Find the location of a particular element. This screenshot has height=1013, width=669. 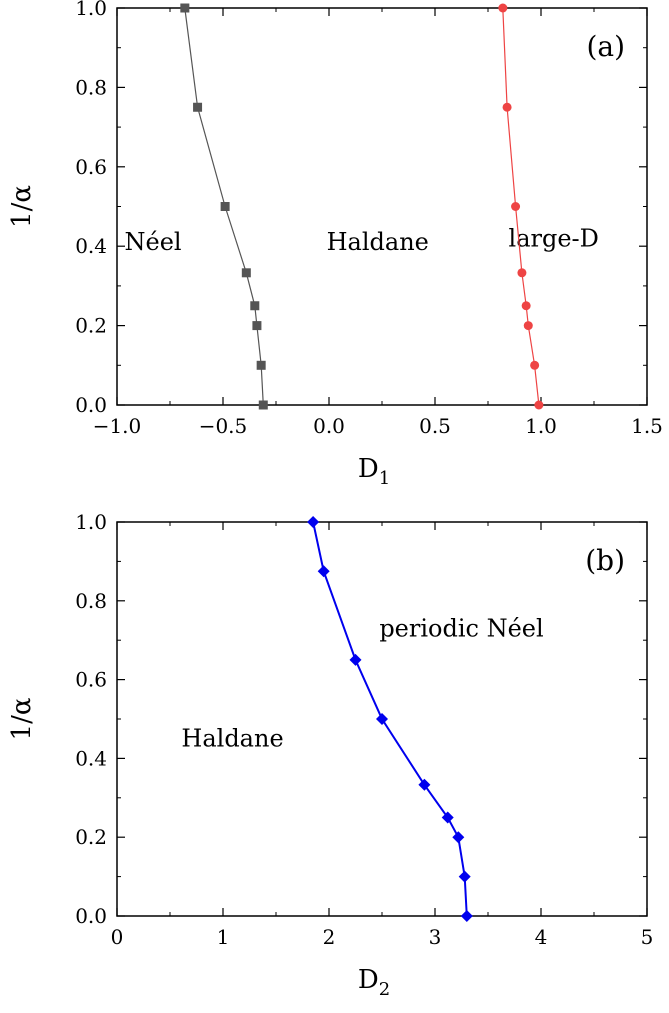

x-tick-label: 1 is located at coordinates (223, 937).